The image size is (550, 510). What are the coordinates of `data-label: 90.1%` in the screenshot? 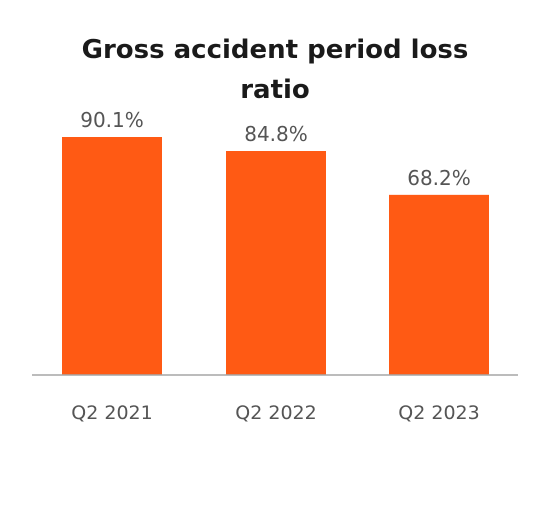 It's located at (112, 120).